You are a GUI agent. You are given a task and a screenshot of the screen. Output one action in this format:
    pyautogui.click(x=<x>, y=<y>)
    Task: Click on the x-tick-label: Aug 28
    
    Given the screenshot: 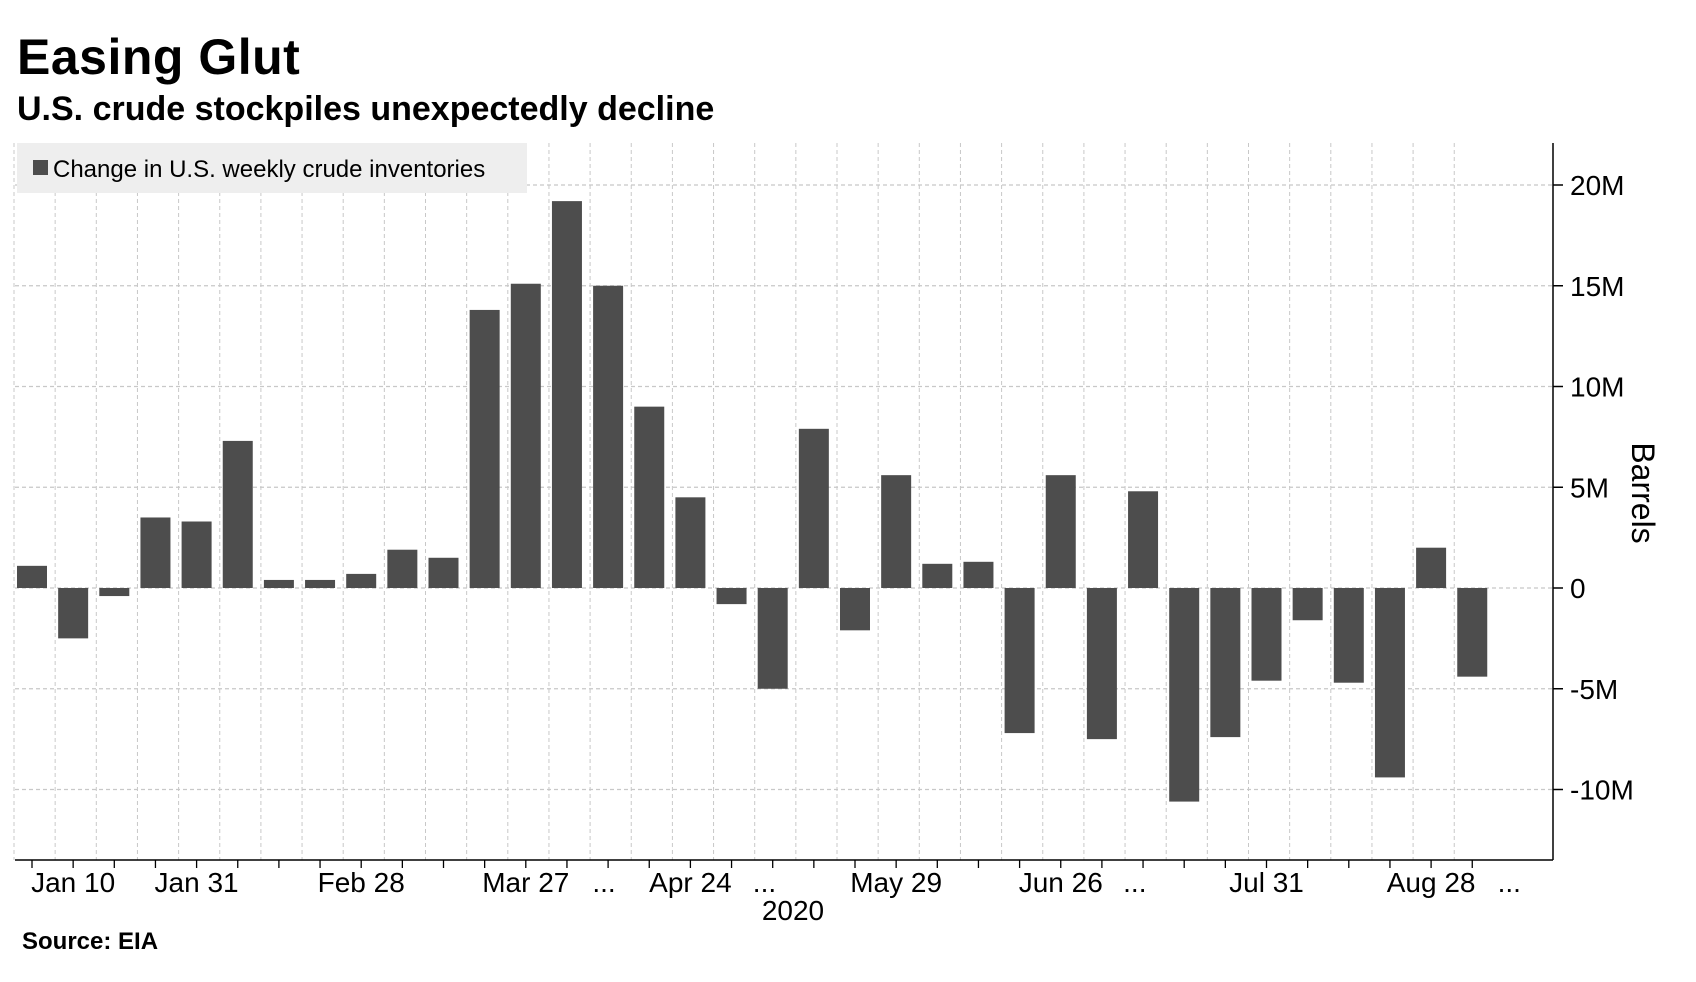 What is the action you would take?
    pyautogui.click(x=1431, y=882)
    